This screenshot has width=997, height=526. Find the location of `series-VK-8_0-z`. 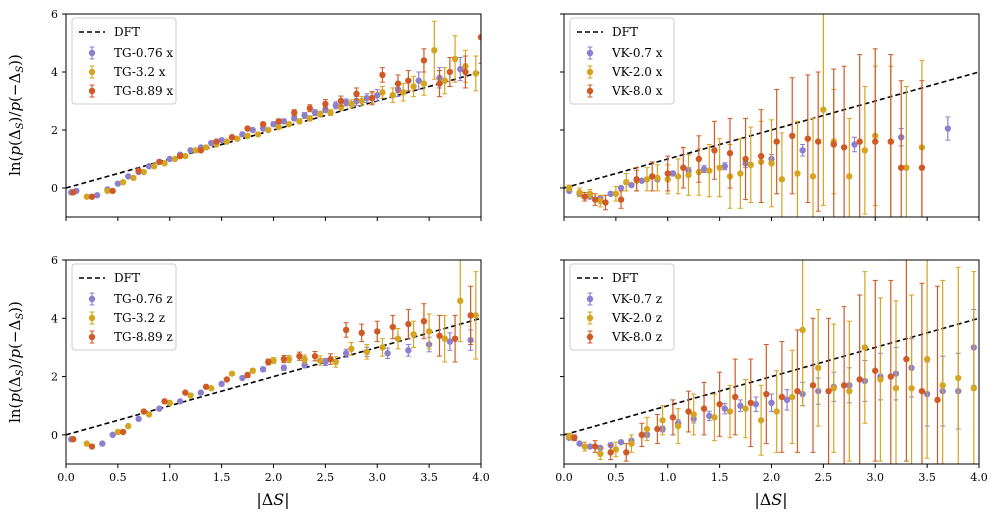

series-VK-8_0-z is located at coordinates (756, 362).